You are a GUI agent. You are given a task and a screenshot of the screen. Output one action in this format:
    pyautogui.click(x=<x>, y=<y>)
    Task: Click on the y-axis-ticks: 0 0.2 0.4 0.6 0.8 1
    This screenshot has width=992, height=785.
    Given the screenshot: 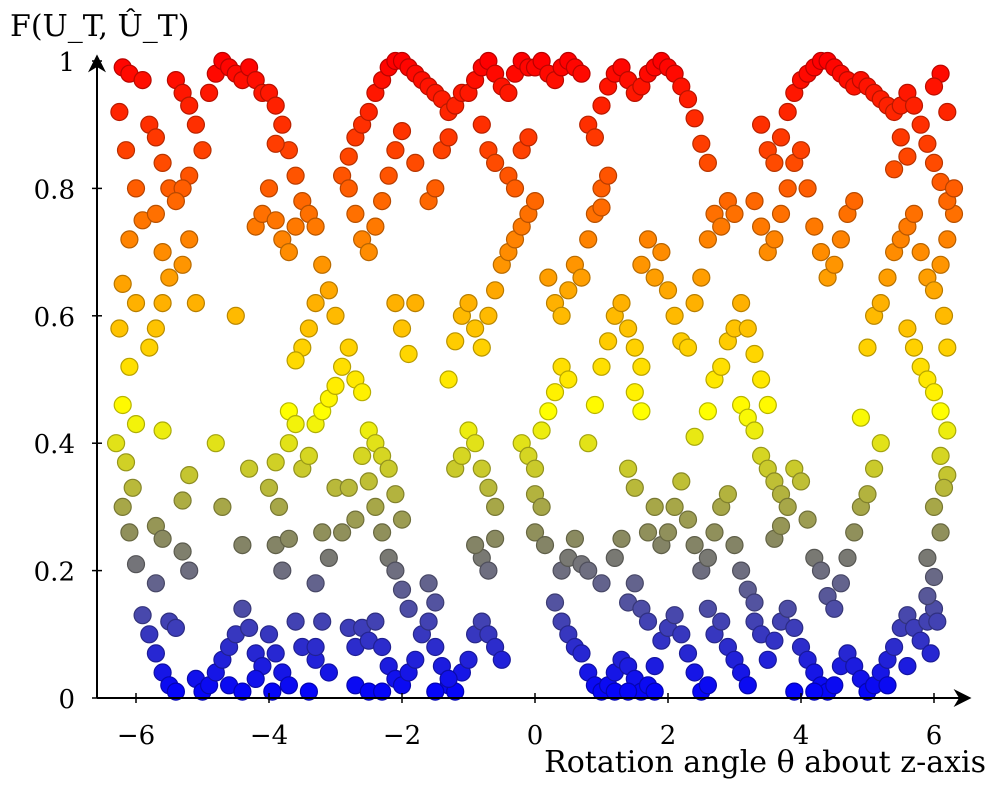 What is the action you would take?
    pyautogui.click(x=68, y=381)
    